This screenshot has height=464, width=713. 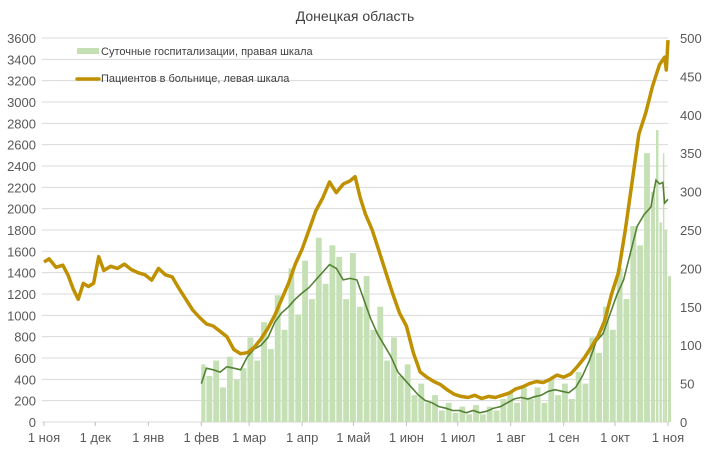 I want to click on right-axis-ticks: 0 50 100 150 200 250 300 350 400 450 500, so click(x=691, y=230).